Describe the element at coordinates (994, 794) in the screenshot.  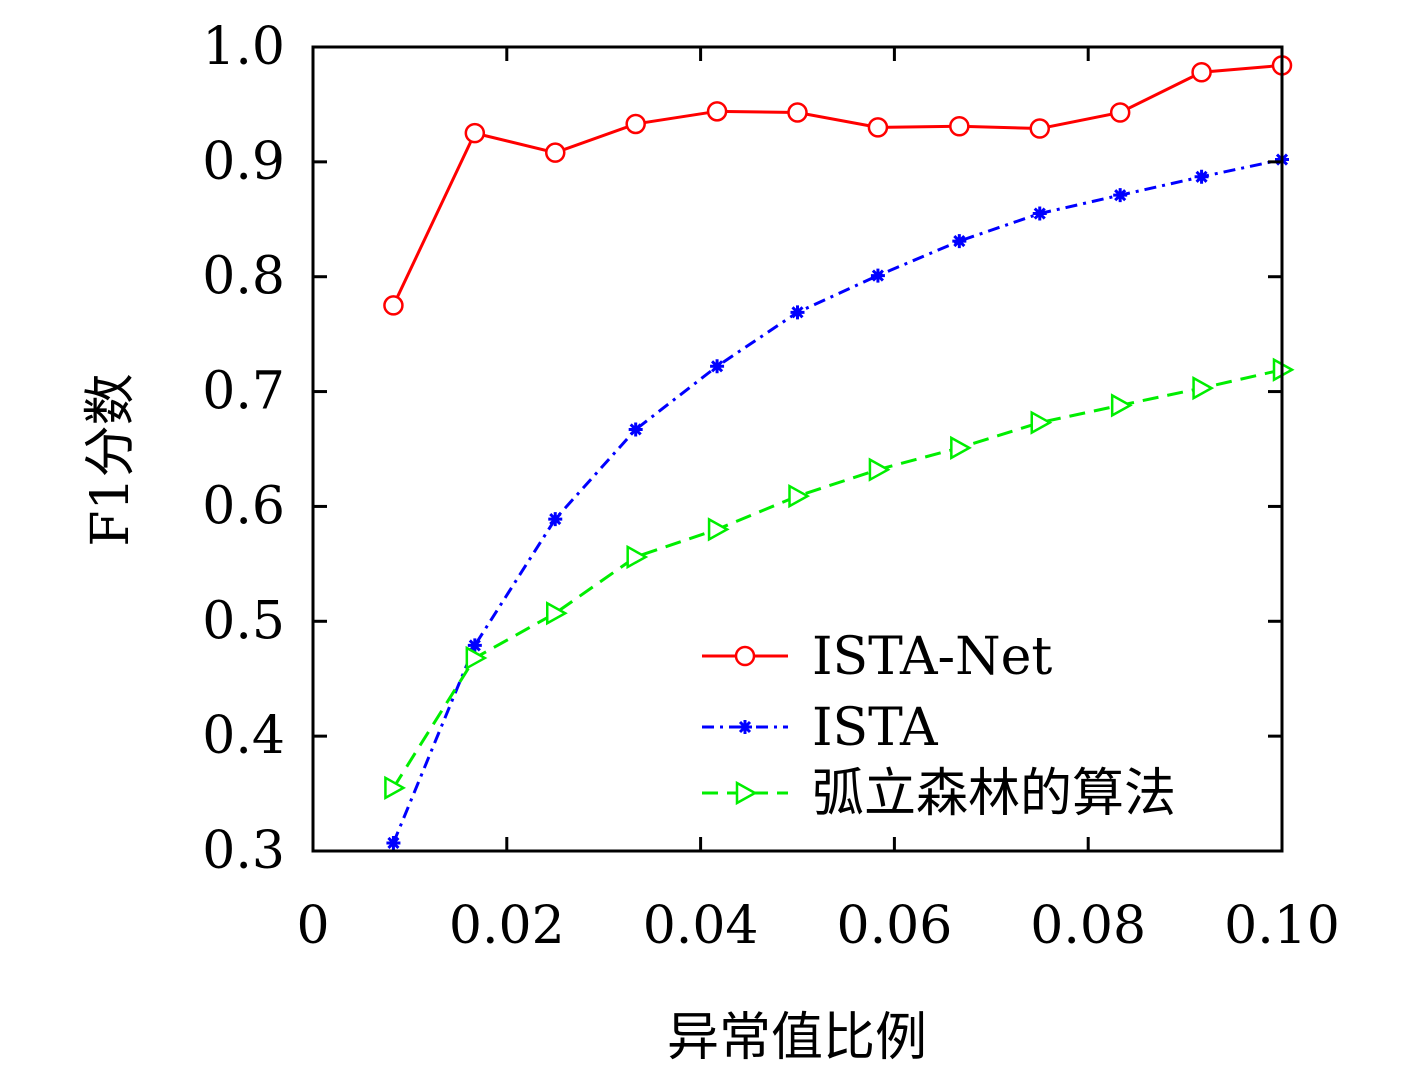
I see `legend-label-series-3: 弧立森林的算法` at that location.